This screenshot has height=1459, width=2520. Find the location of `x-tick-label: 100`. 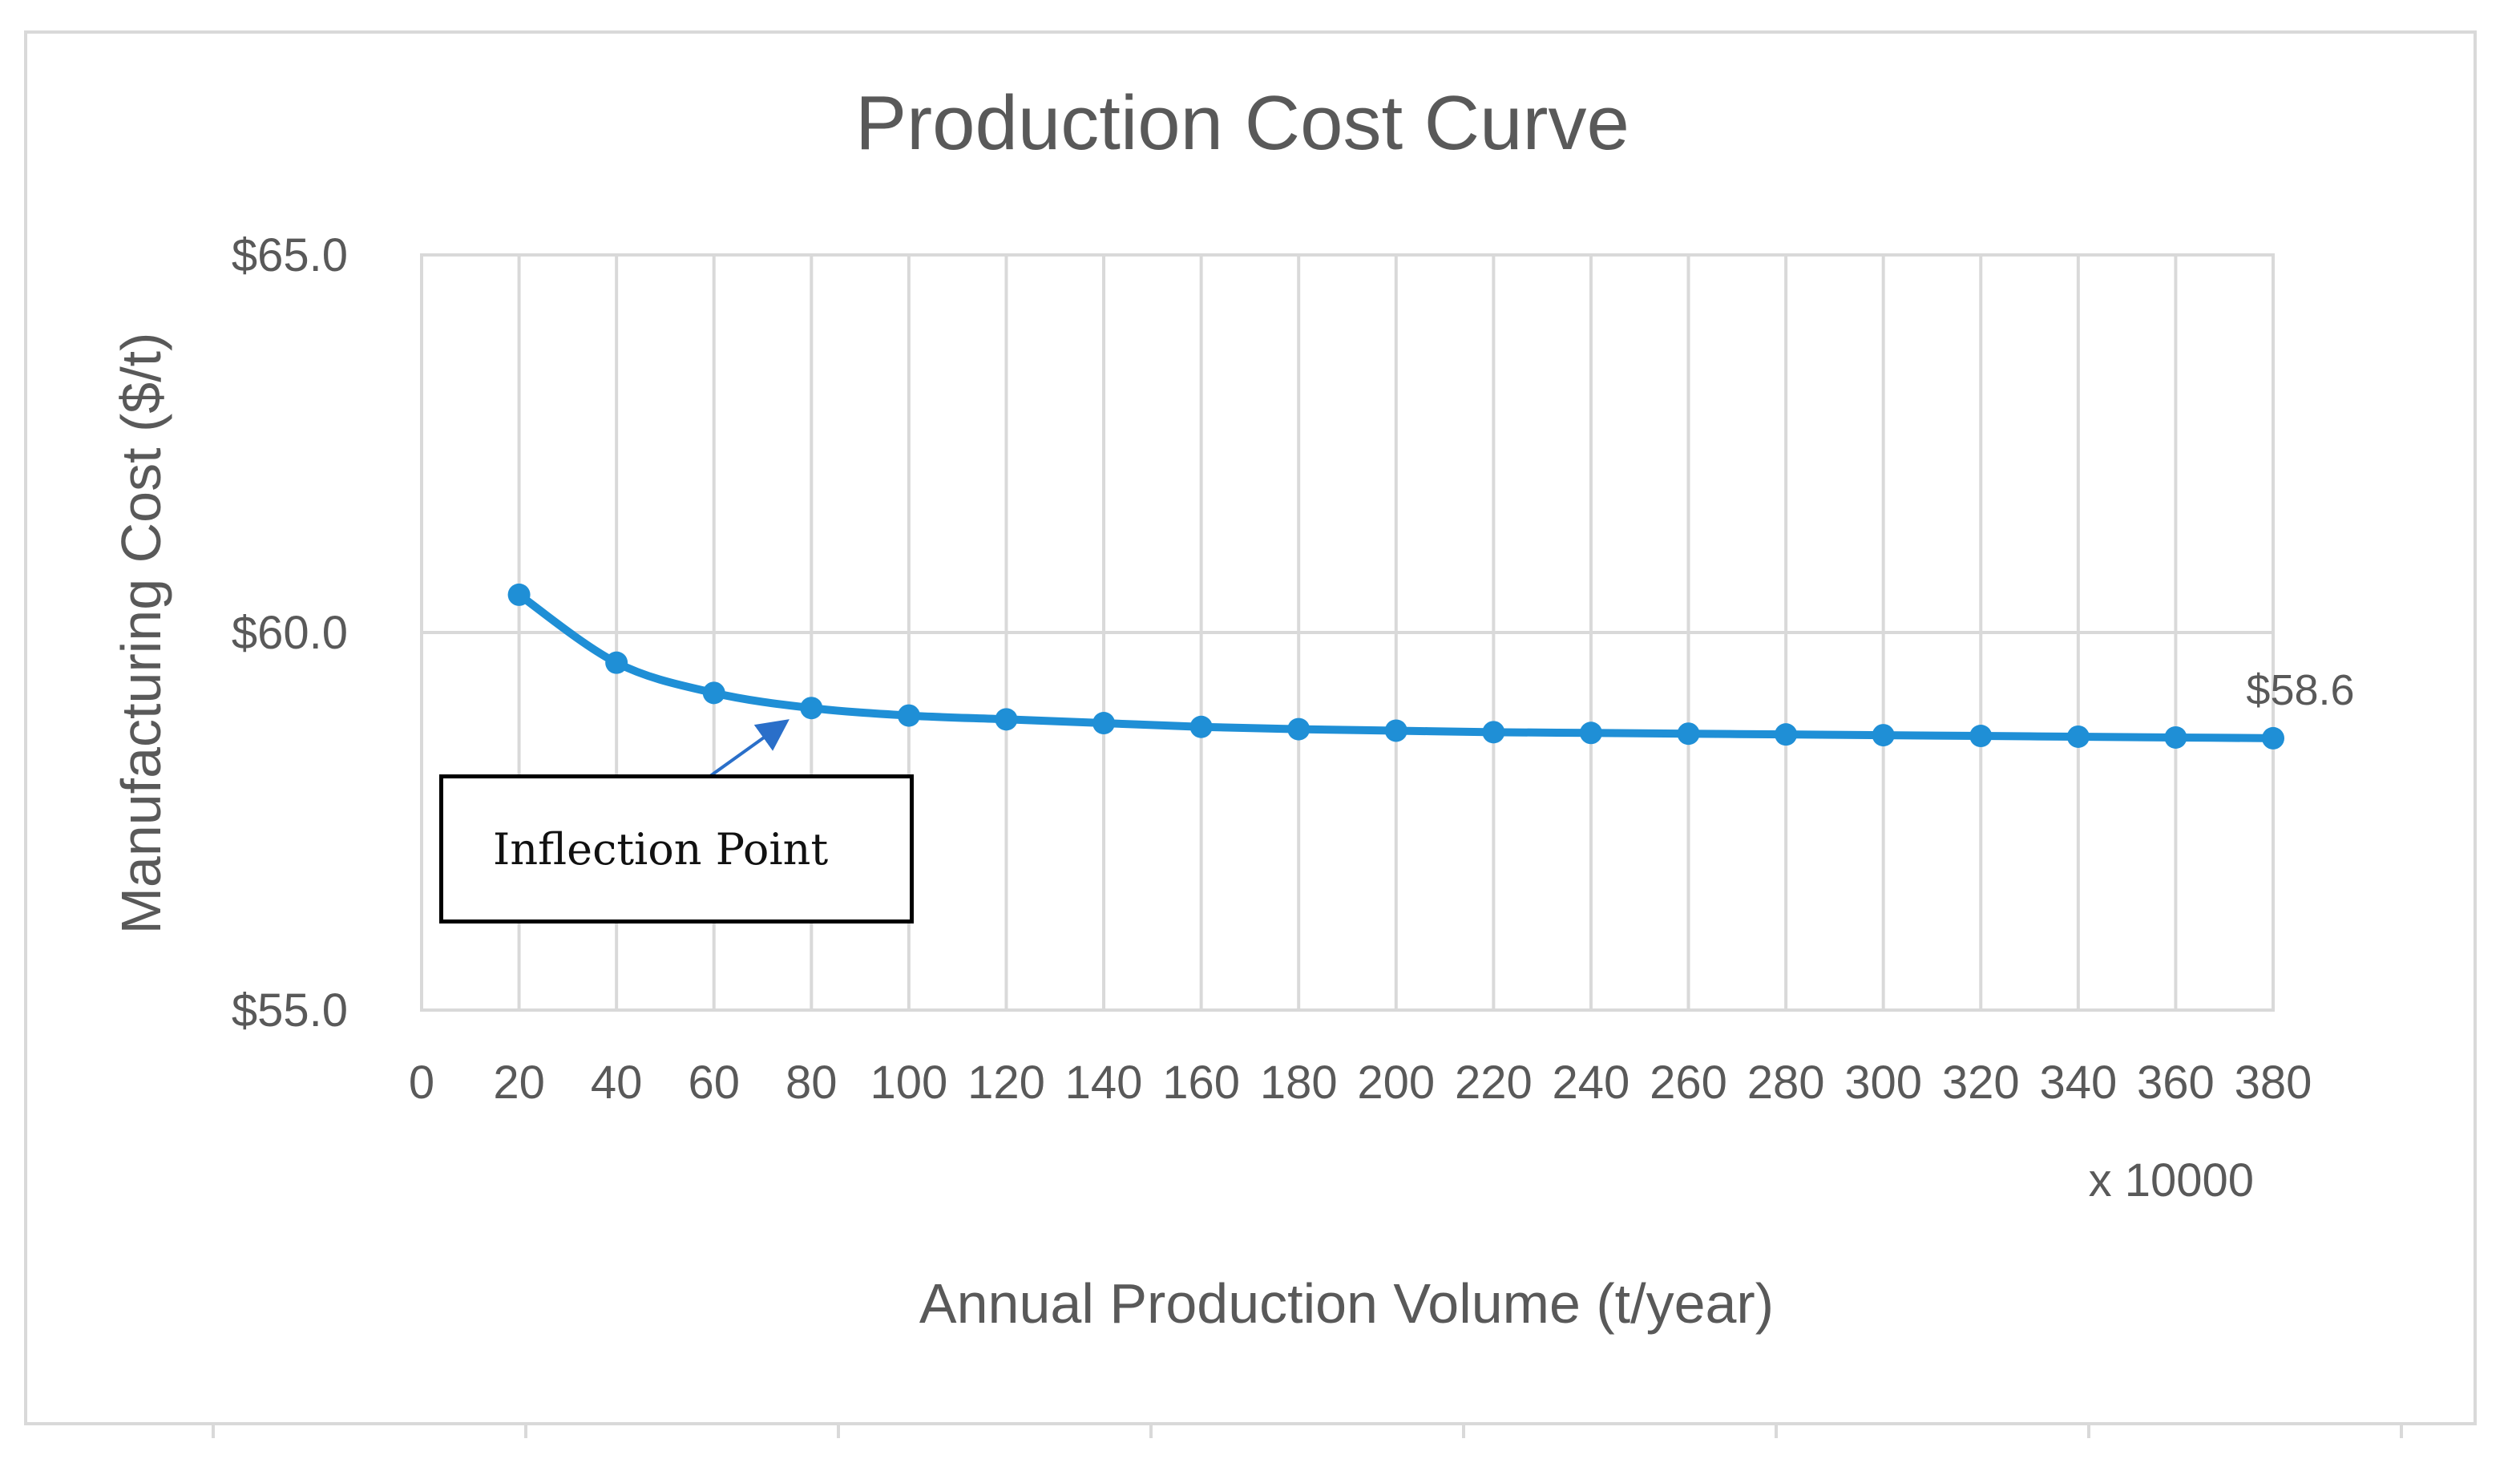

x-tick-label: 100 is located at coordinates (909, 1083).